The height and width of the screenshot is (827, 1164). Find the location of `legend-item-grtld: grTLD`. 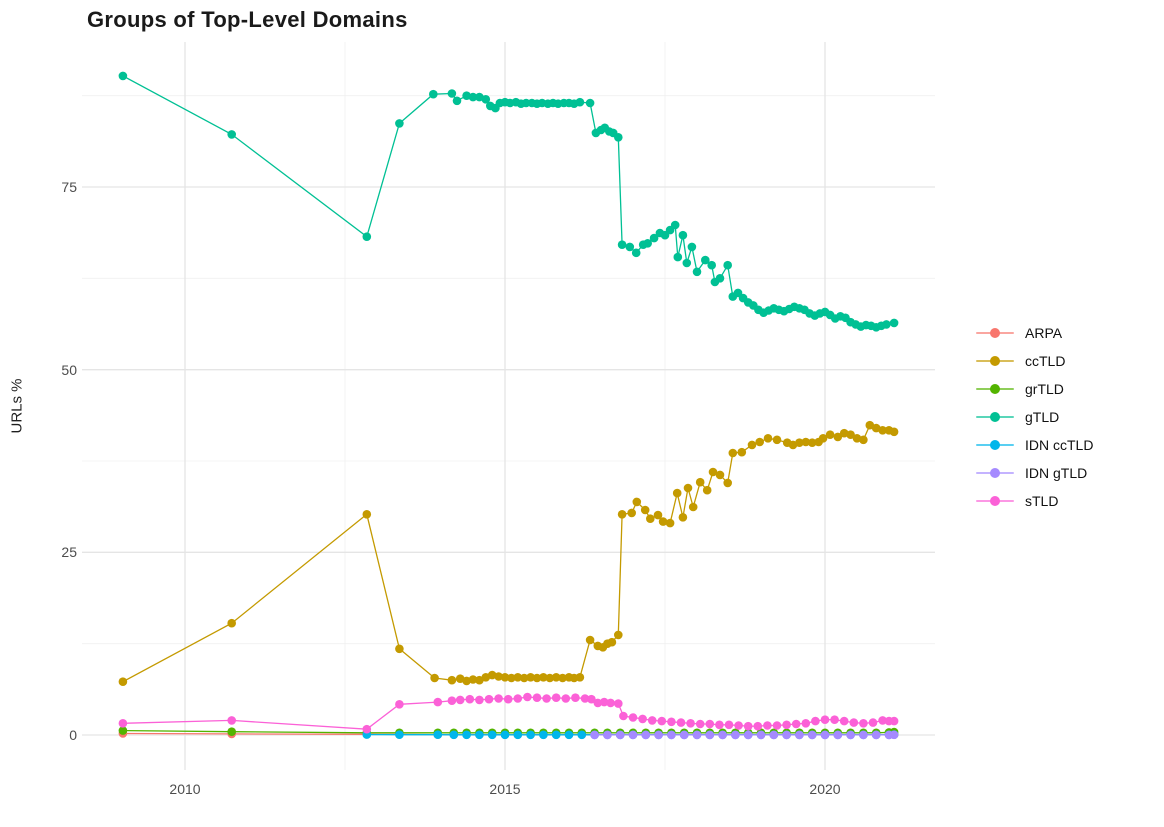

legend-item-grtld: grTLD is located at coordinates (1034, 389).